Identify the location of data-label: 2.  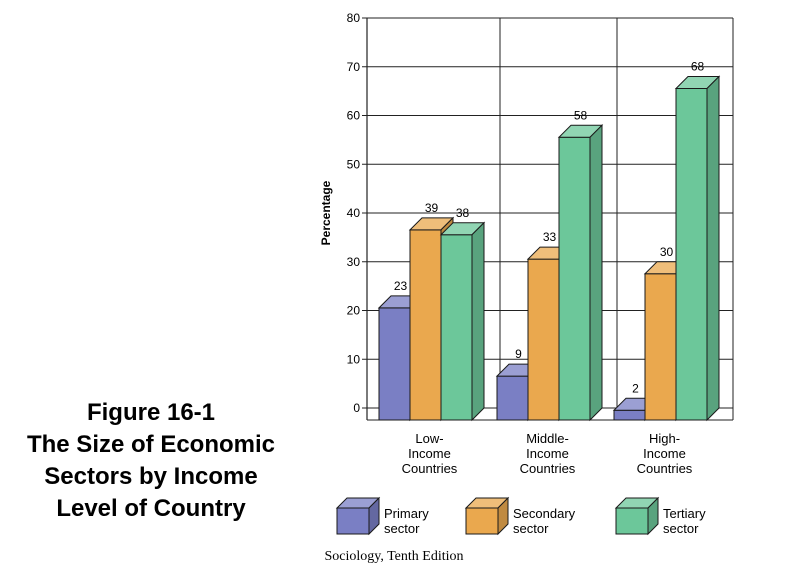
(635, 388).